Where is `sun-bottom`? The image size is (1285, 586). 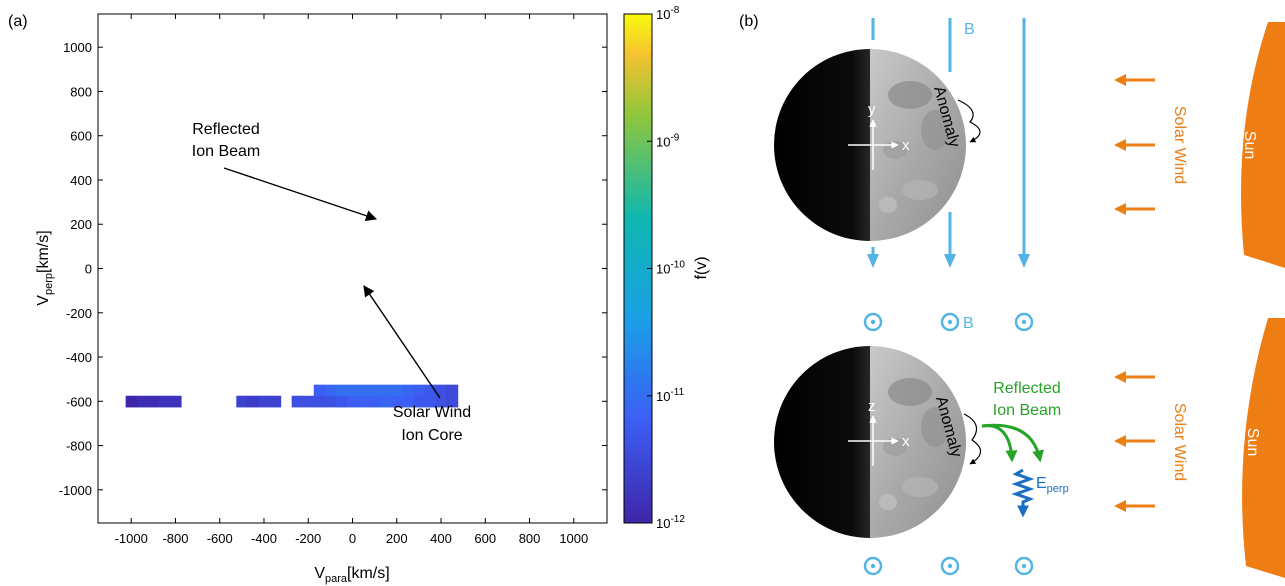 sun-bottom is located at coordinates (1263, 448).